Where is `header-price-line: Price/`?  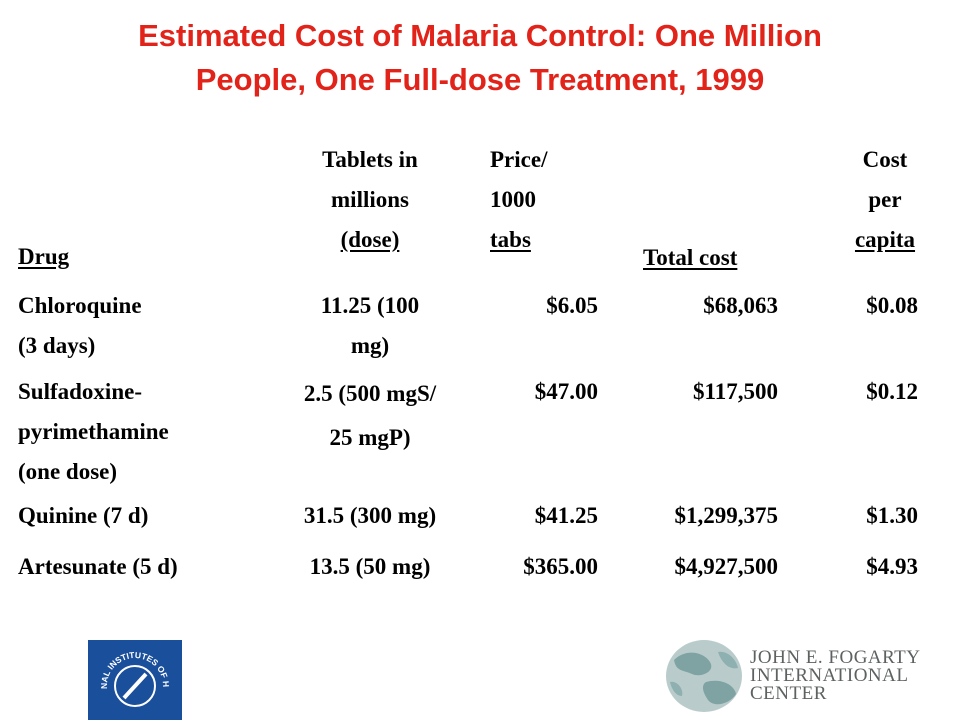 header-price-line: Price/ is located at coordinates (519, 159).